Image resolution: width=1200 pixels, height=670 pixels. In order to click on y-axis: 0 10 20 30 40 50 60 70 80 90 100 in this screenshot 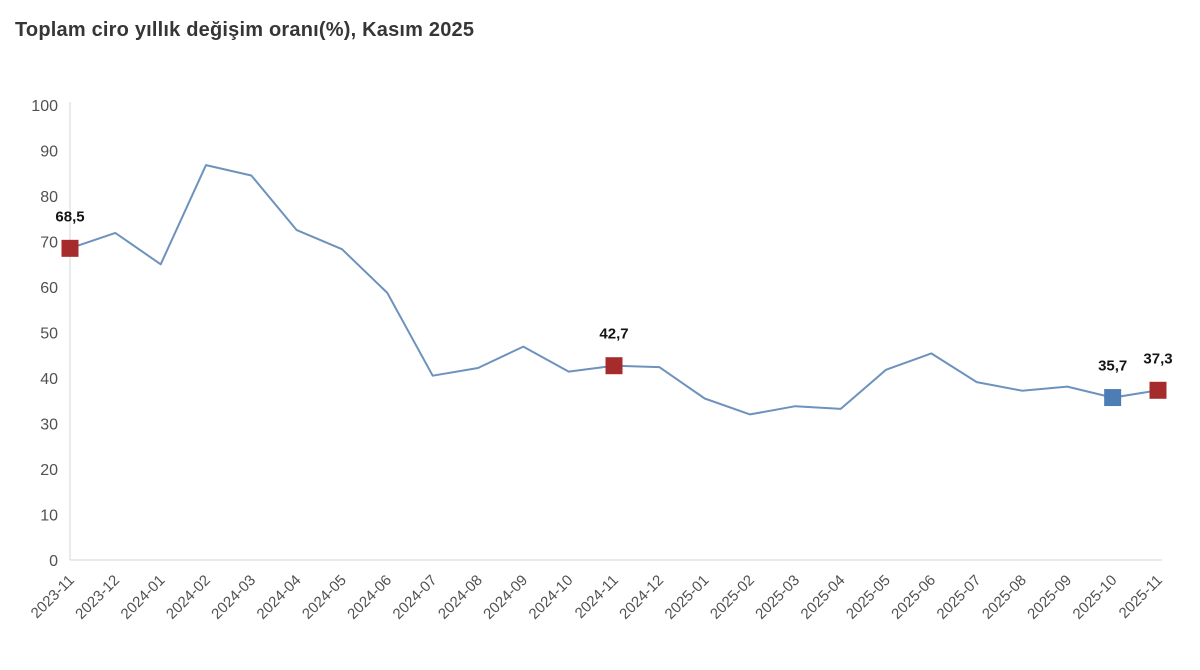, I will do `click(44, 334)`.